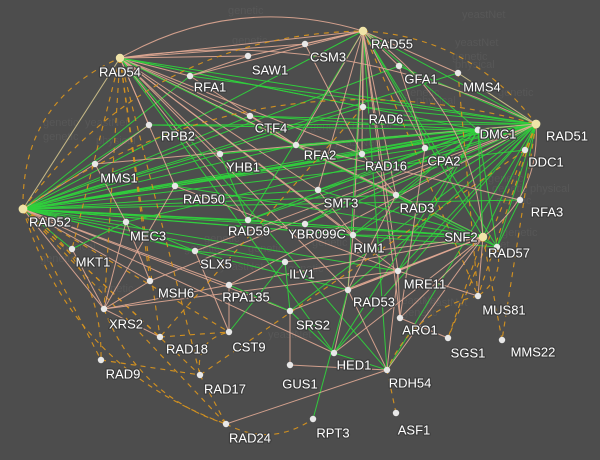 This screenshot has width=600, height=460. What do you see at coordinates (448, 338) in the screenshot?
I see `graph-node-sgs1` at bounding box center [448, 338].